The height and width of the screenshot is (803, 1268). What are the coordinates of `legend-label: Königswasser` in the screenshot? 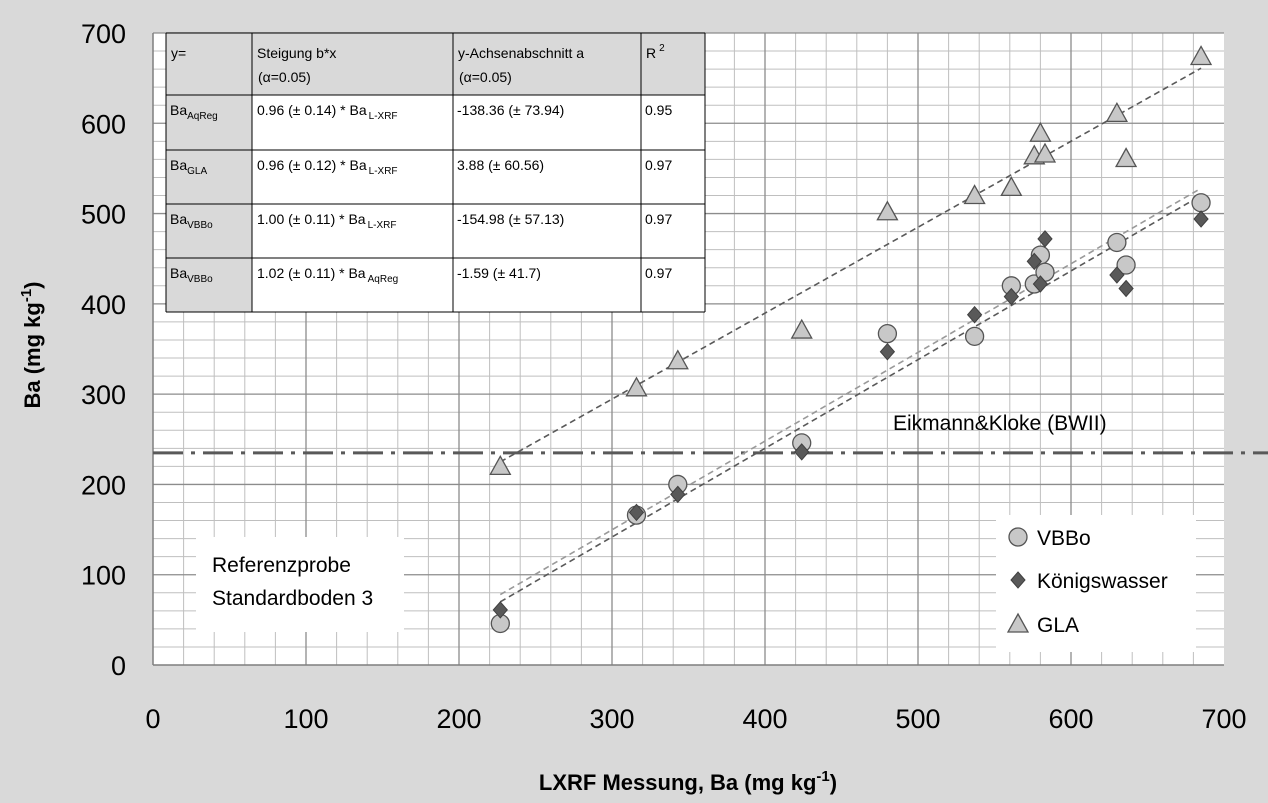 It's located at (1102, 581).